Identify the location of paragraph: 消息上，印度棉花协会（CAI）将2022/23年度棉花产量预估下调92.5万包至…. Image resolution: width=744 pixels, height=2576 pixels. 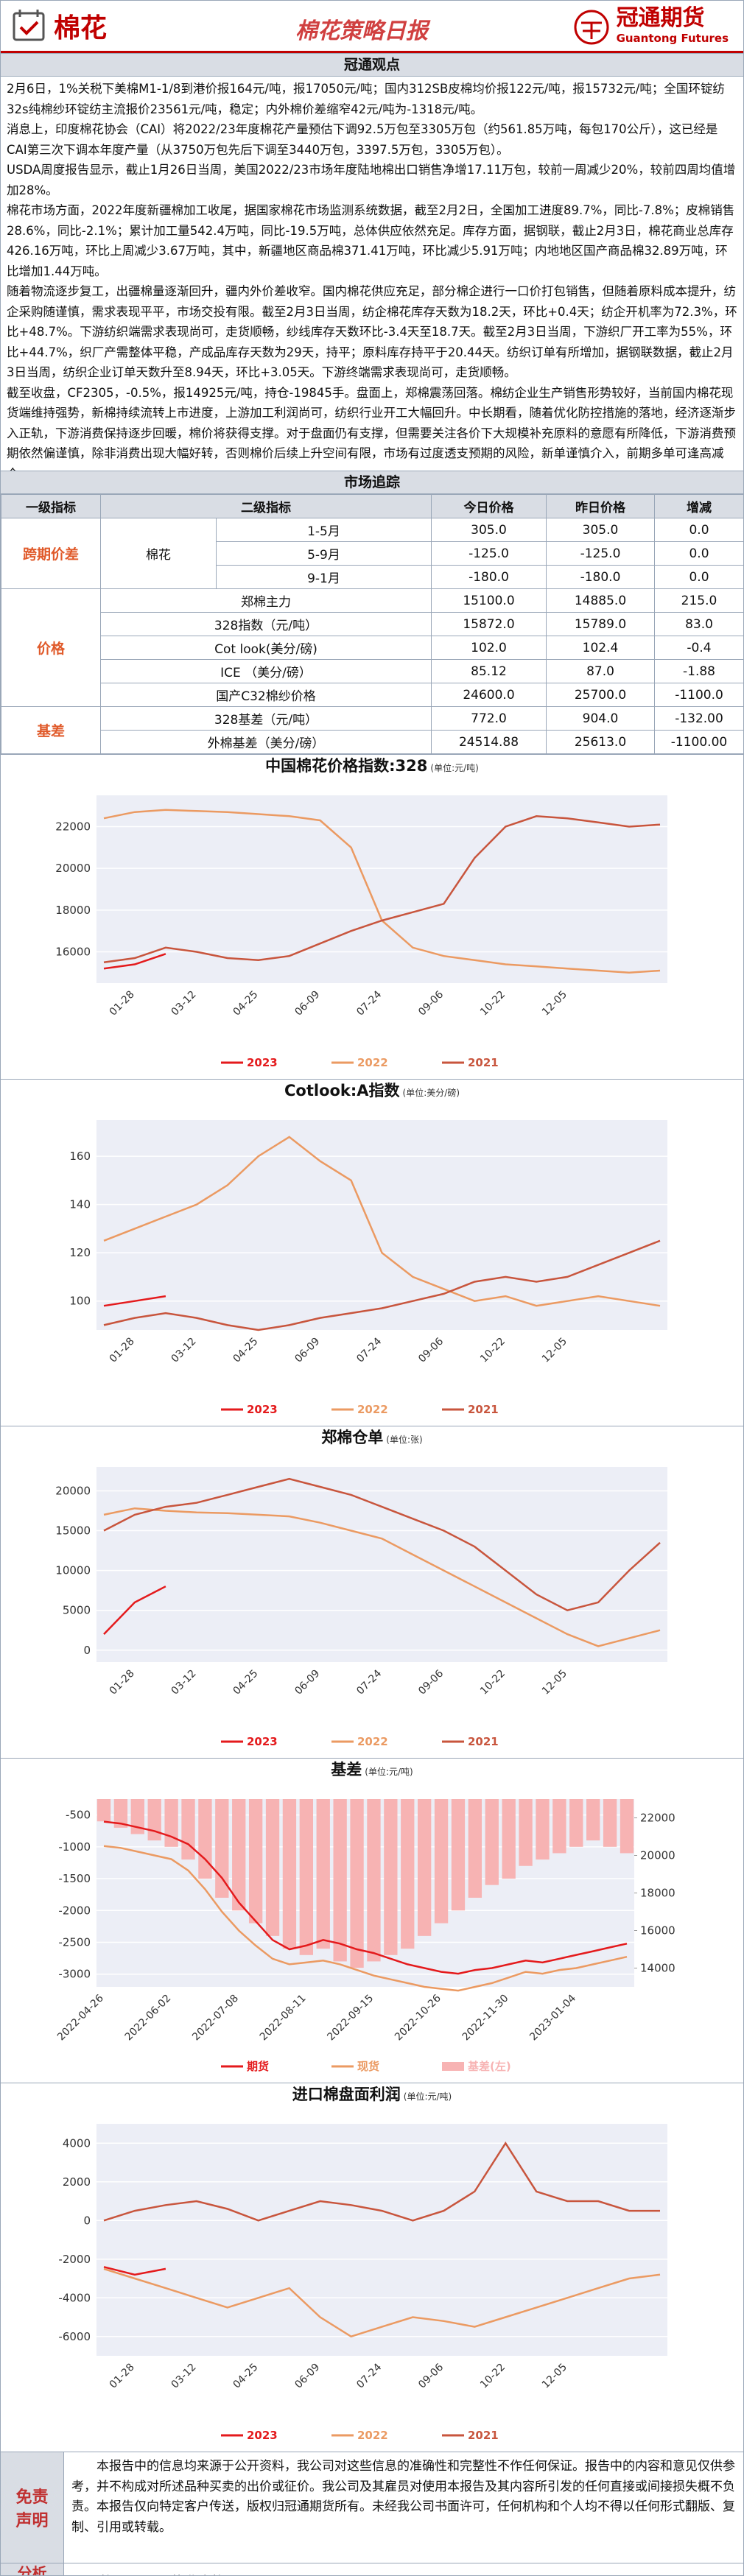
(362, 139).